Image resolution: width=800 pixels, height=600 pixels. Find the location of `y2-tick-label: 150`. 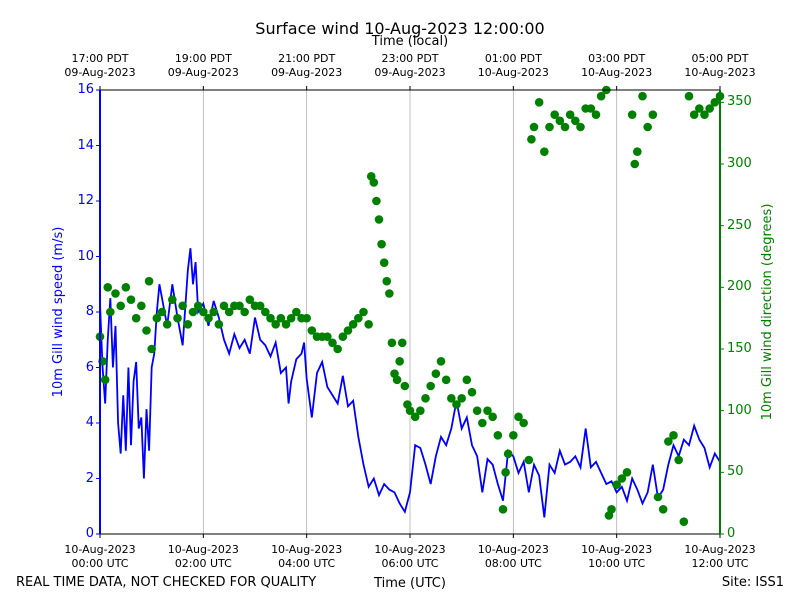

y2-tick-label: 150 is located at coordinates (739, 348).